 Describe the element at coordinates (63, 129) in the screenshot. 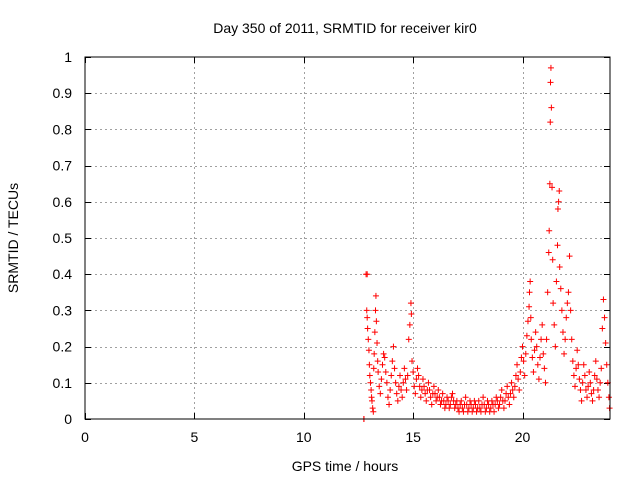

I see `y-tick-label: 0.8` at that location.